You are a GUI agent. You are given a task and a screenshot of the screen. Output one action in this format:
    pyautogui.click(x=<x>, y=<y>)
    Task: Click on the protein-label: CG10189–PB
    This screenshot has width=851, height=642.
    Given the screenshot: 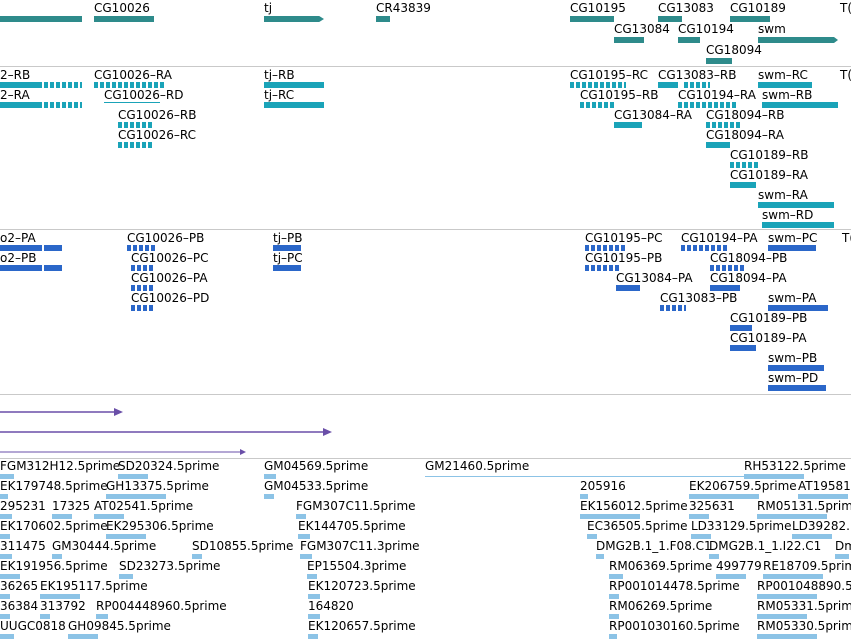 What is the action you would take?
    pyautogui.click(x=769, y=318)
    